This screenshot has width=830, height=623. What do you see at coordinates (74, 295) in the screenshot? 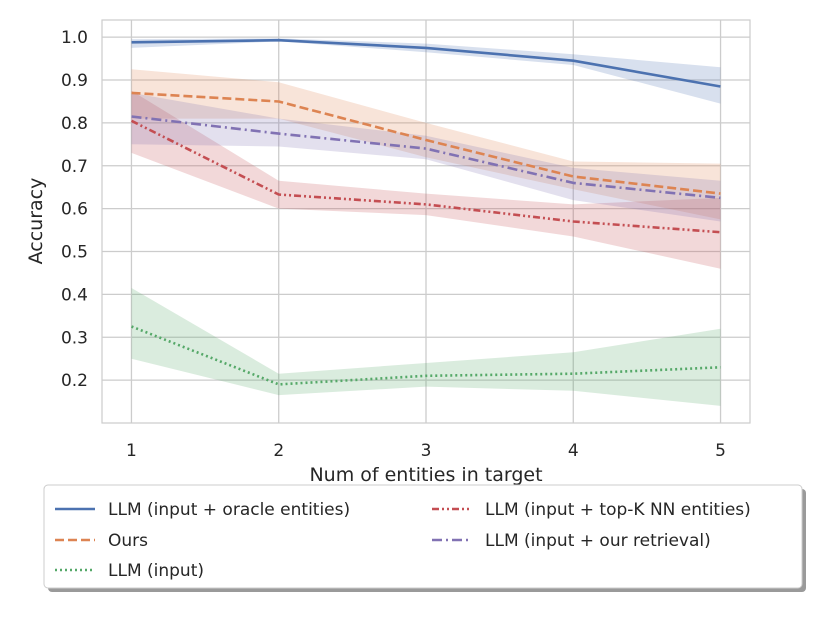
I see `y-tick-label: 0.4` at bounding box center [74, 295].